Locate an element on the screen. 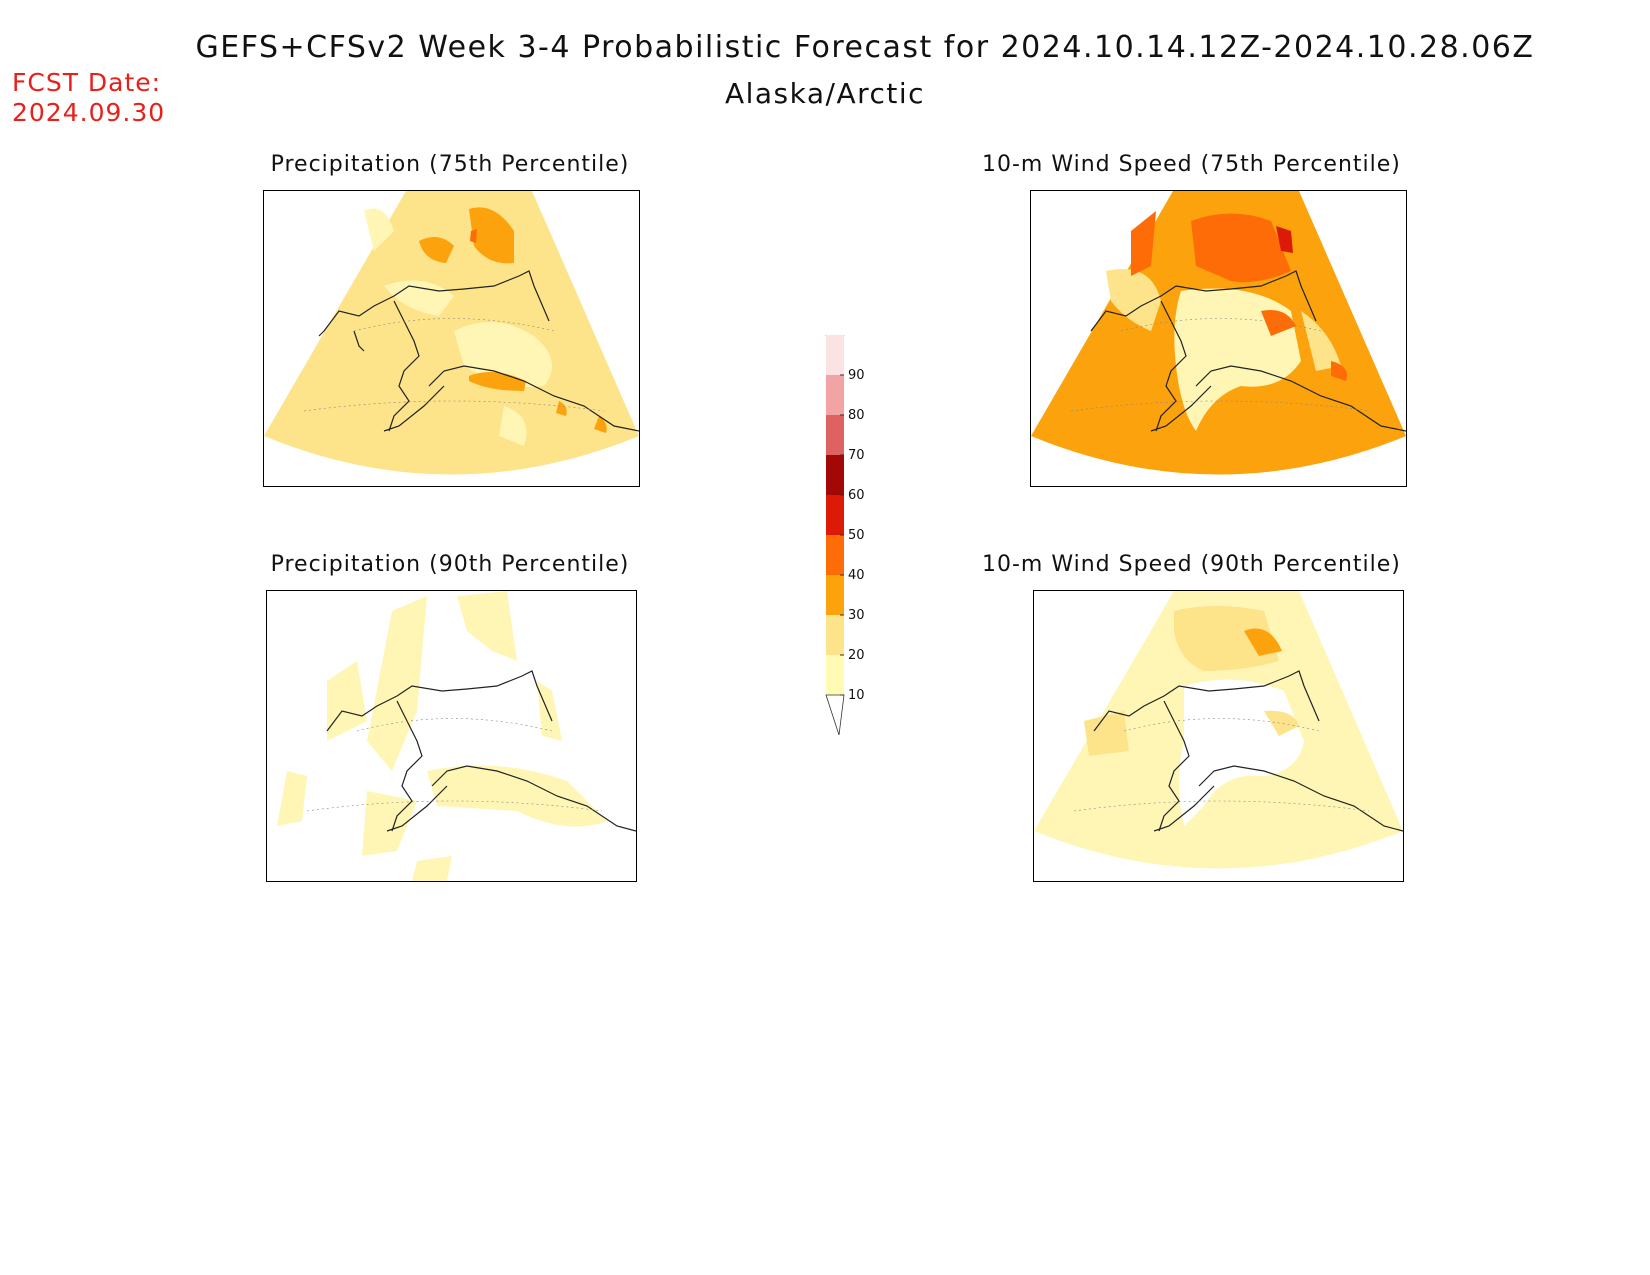 This screenshot has height=1275, width=1650. region-subtitle: Alaska/Arctic is located at coordinates (825, 93).